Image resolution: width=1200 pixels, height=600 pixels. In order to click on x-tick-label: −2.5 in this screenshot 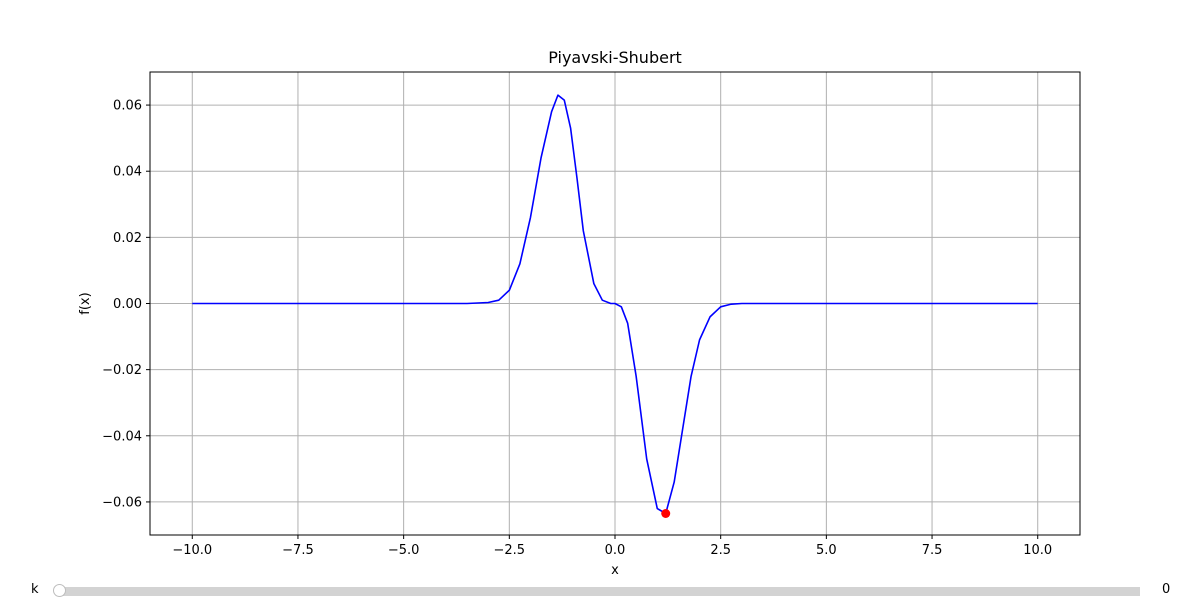, I will do `click(510, 550)`.